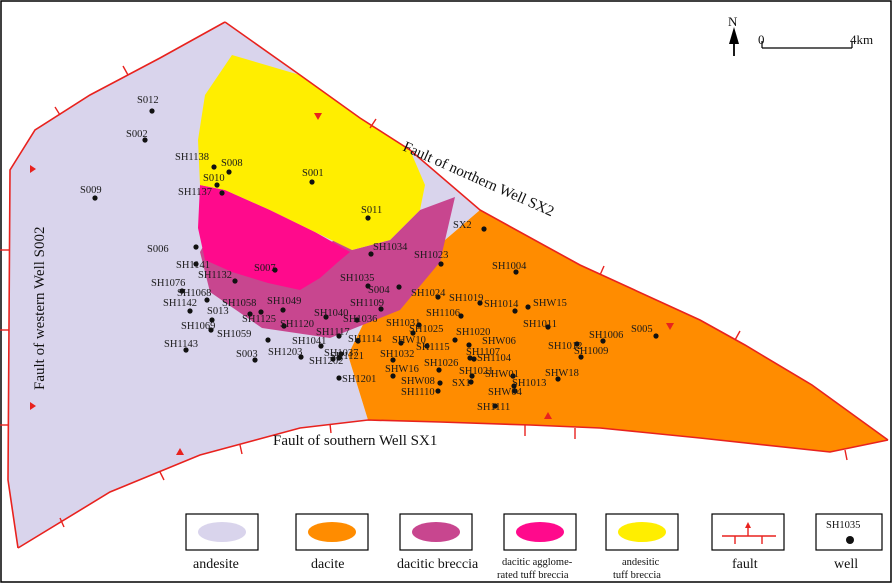 The height and width of the screenshot is (583, 892). What do you see at coordinates (326, 317) in the screenshot?
I see `well-dot-sh1040` at bounding box center [326, 317].